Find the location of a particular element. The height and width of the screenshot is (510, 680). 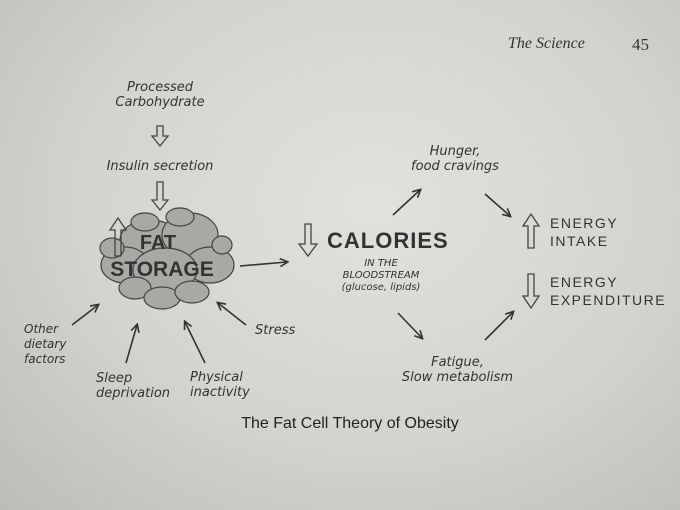

label-line: Other is located at coordinates (41, 329).